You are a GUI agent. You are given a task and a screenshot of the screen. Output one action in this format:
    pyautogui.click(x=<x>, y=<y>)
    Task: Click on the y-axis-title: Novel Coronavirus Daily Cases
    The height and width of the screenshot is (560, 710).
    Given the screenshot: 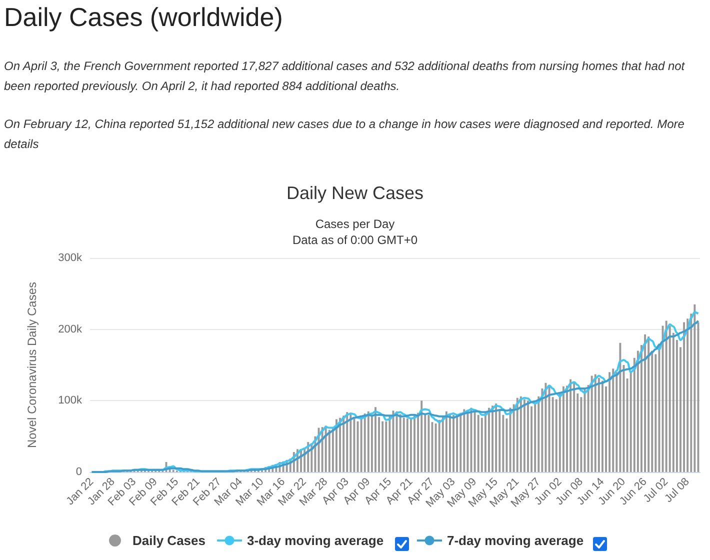 What is the action you would take?
    pyautogui.click(x=32, y=365)
    